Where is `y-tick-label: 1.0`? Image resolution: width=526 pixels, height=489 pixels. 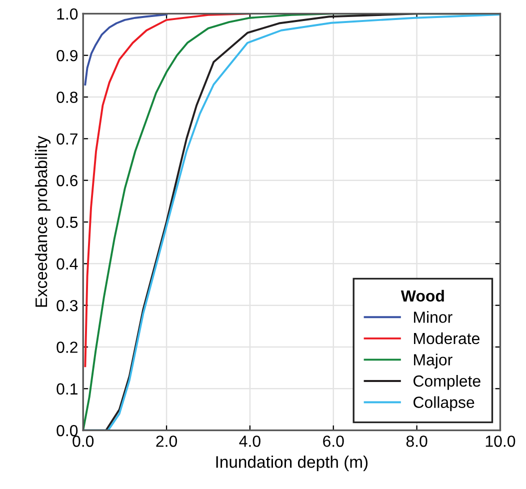 y-tick-label: 1.0 is located at coordinates (67, 14).